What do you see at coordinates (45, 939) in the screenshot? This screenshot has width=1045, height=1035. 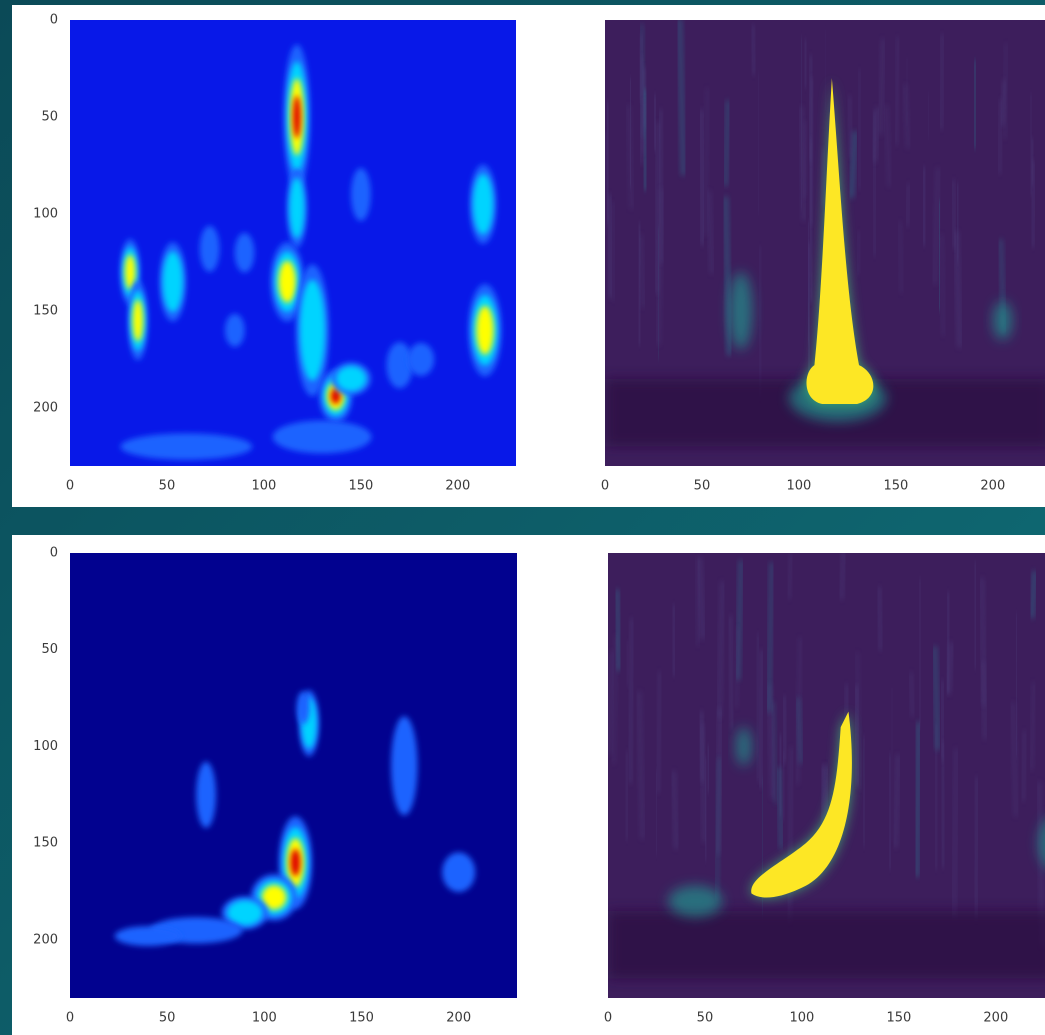 I see `y-tick-label: 200` at bounding box center [45, 939].